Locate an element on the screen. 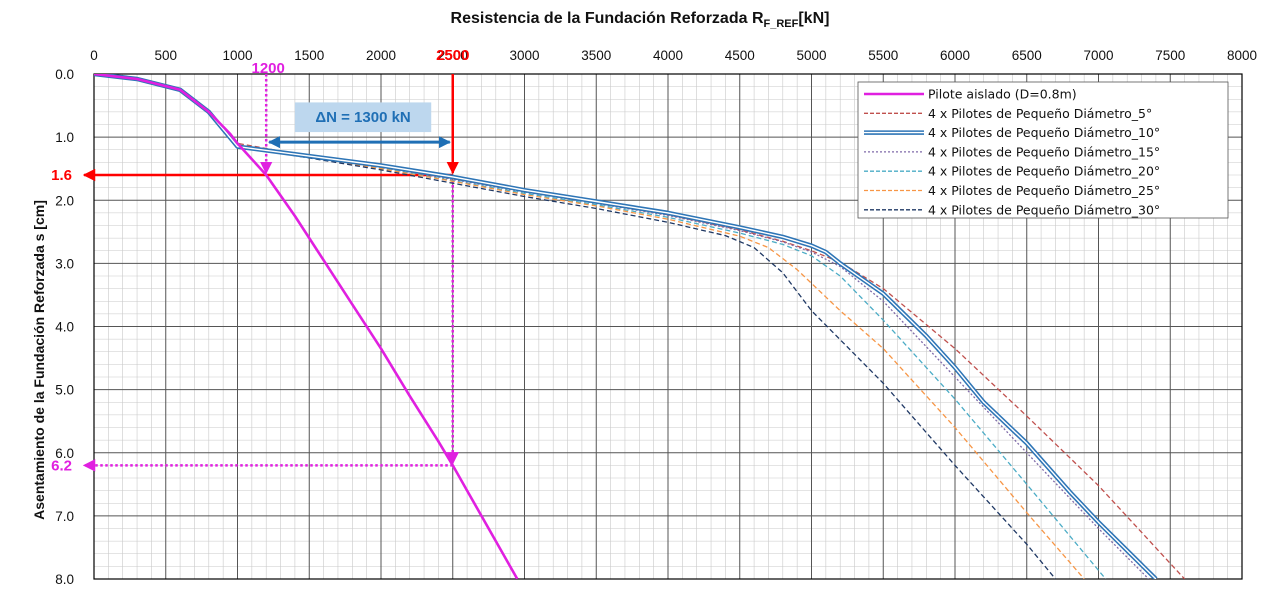 The height and width of the screenshot is (590, 1276). y-tick-label: 6.0 is located at coordinates (64, 453).